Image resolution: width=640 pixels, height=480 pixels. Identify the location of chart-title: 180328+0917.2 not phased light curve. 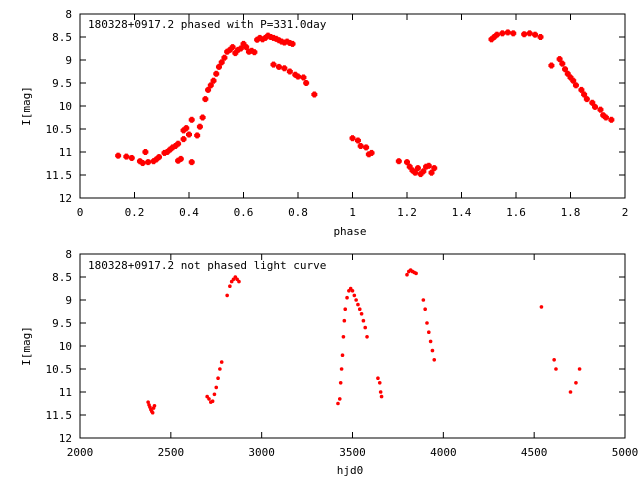
(207, 265).